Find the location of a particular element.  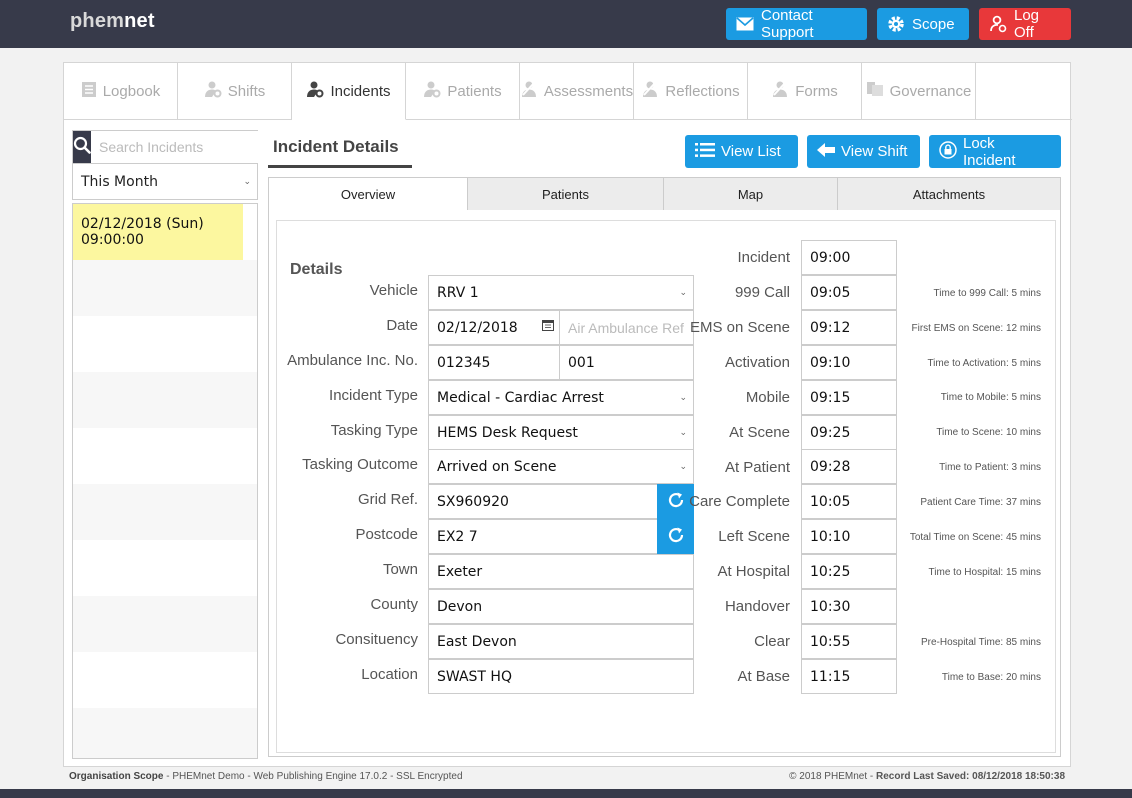

time-label-handover: Handover is located at coordinates (757, 606).